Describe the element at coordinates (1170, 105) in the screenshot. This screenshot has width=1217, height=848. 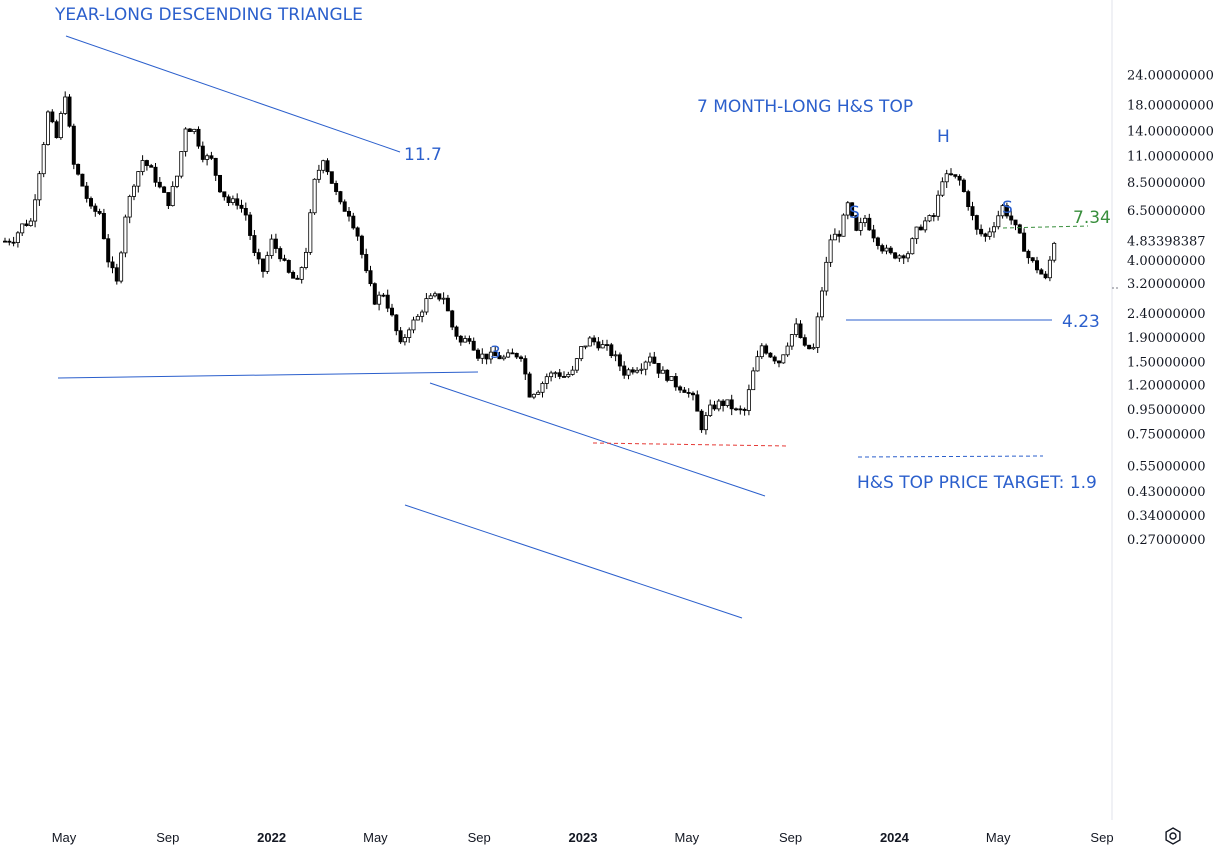
I see `y-tick-label: 18.00000000` at that location.